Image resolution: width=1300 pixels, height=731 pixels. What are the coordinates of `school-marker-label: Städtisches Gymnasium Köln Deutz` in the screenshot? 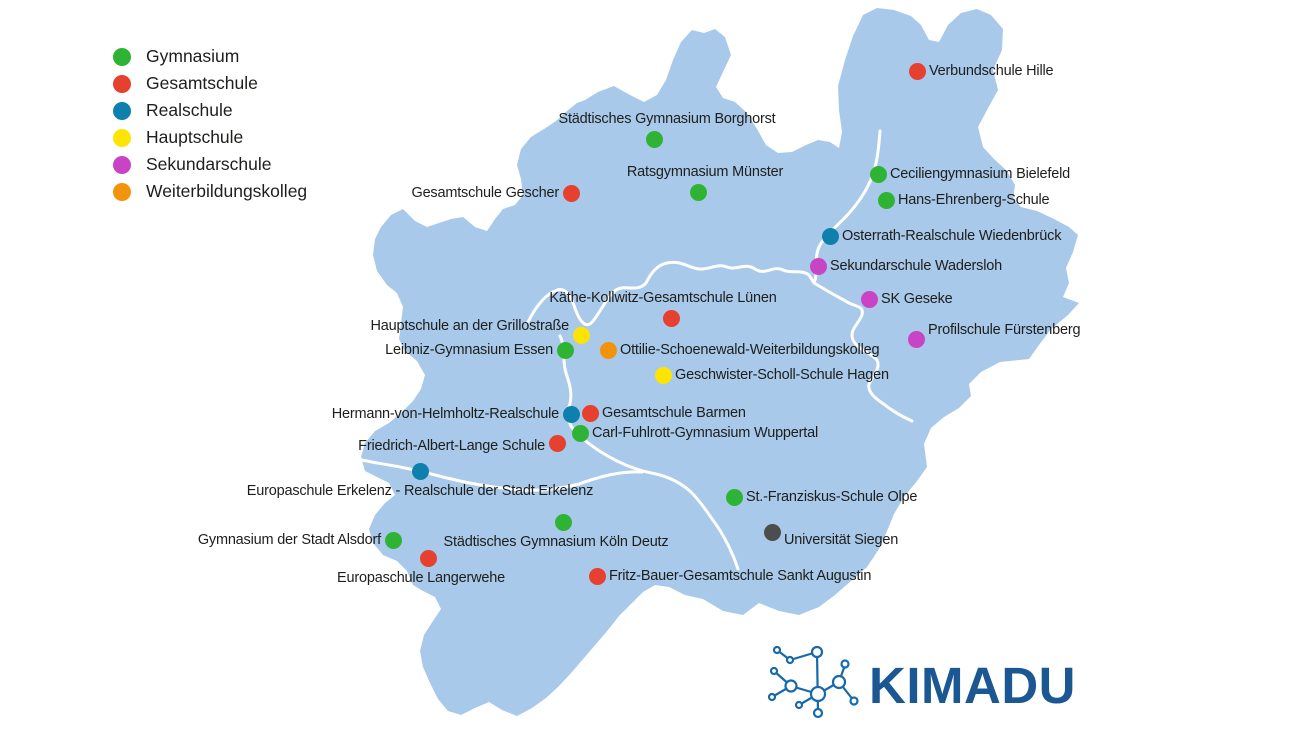 It's located at (556, 542).